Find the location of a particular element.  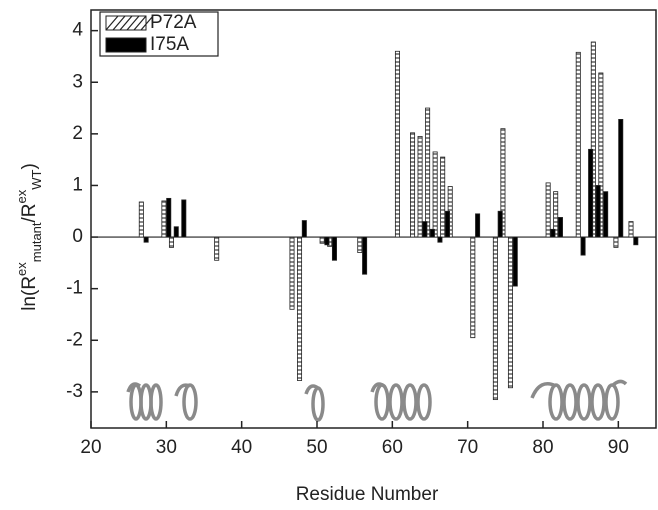

y-label-part: ) is located at coordinates (29, 166).